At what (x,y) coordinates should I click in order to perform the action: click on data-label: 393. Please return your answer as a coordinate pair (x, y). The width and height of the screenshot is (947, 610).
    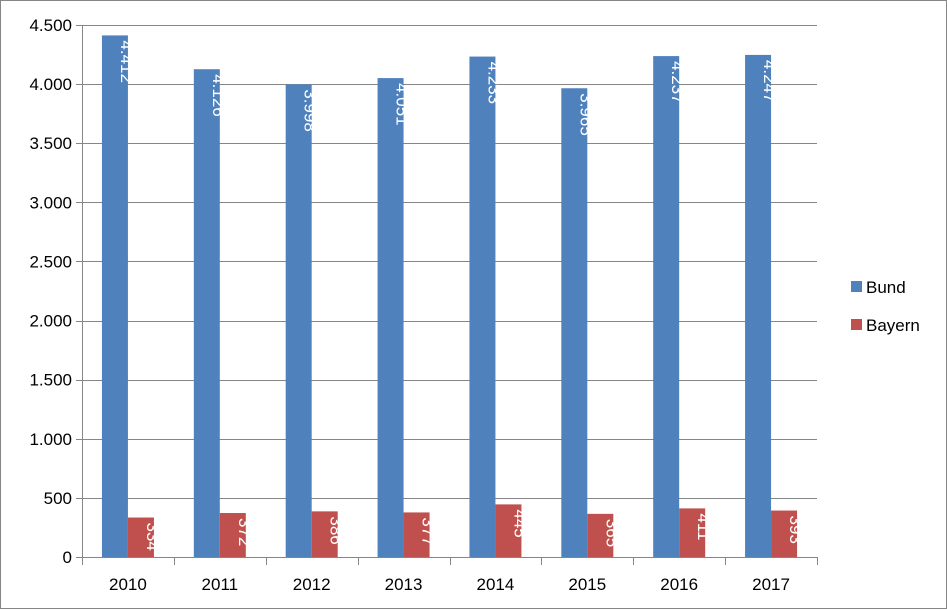
    Looking at the image, I should click on (795, 530).